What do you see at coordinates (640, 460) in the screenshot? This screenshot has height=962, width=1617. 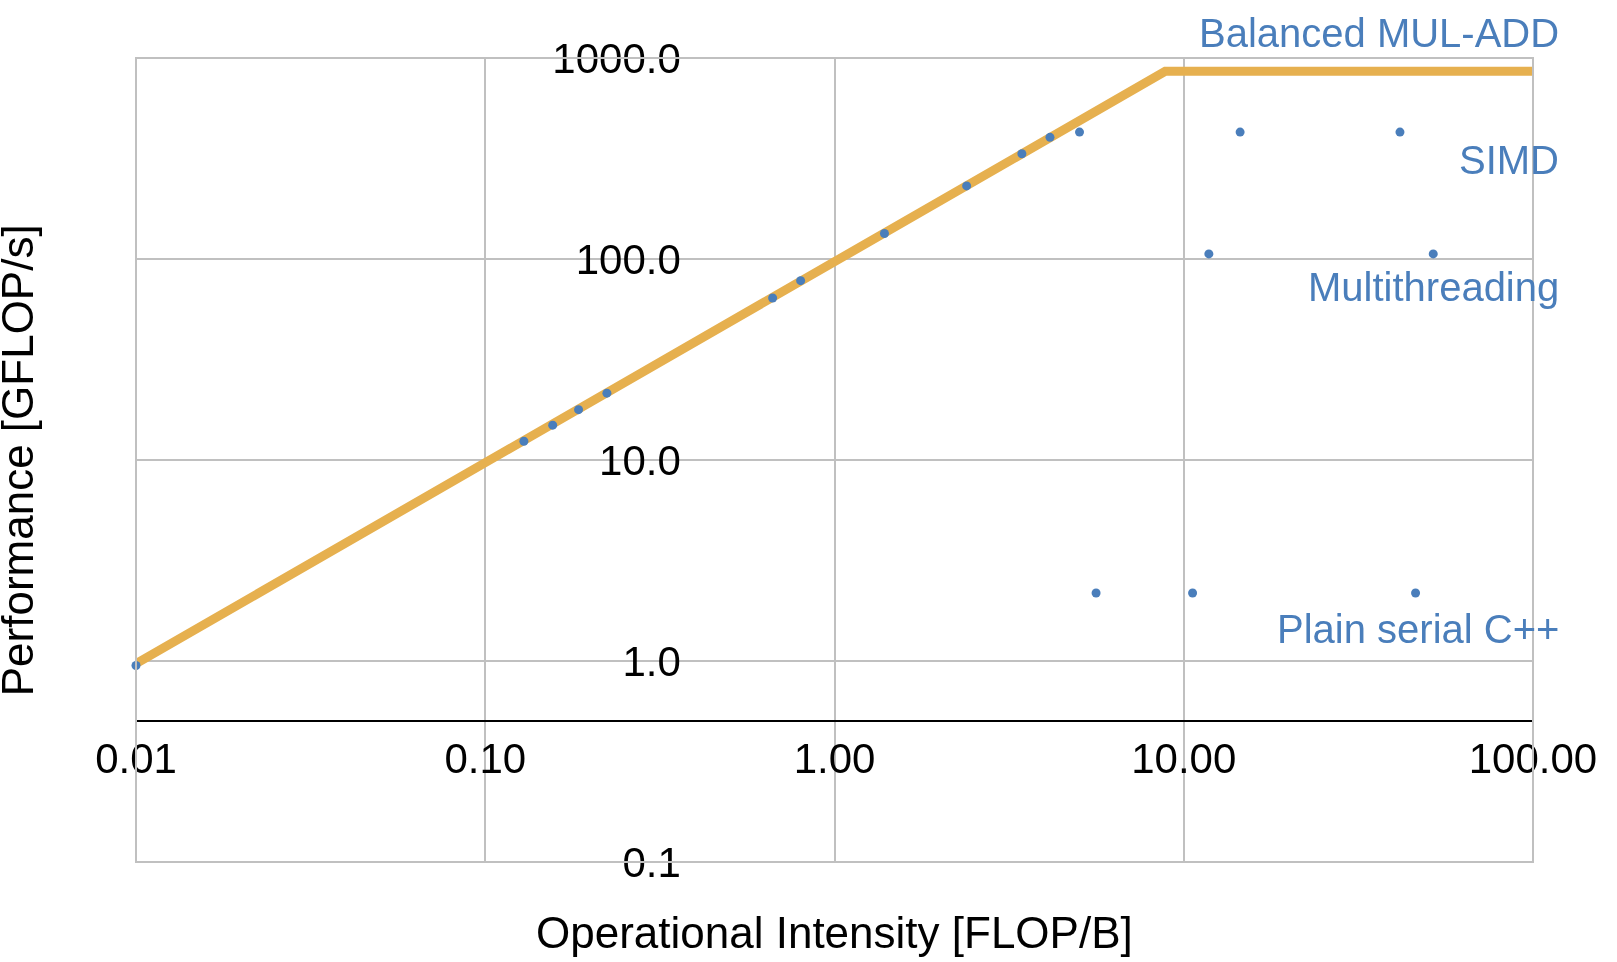 I see `y-tick-label: 10.0` at bounding box center [640, 460].